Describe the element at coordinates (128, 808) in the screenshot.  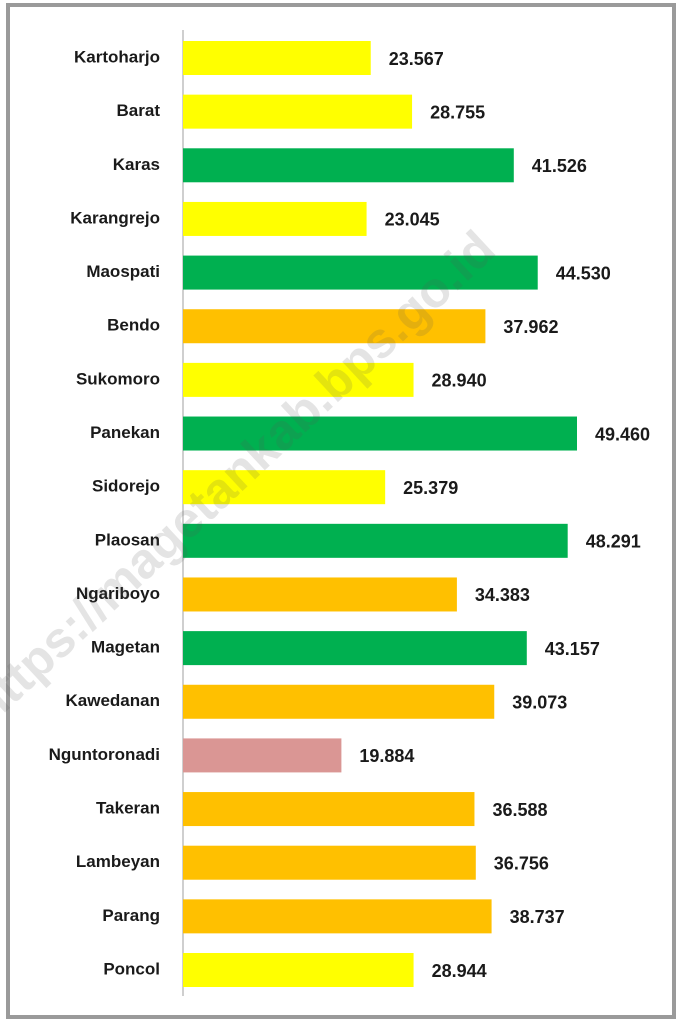
I see `category-label: Takeran` at that location.